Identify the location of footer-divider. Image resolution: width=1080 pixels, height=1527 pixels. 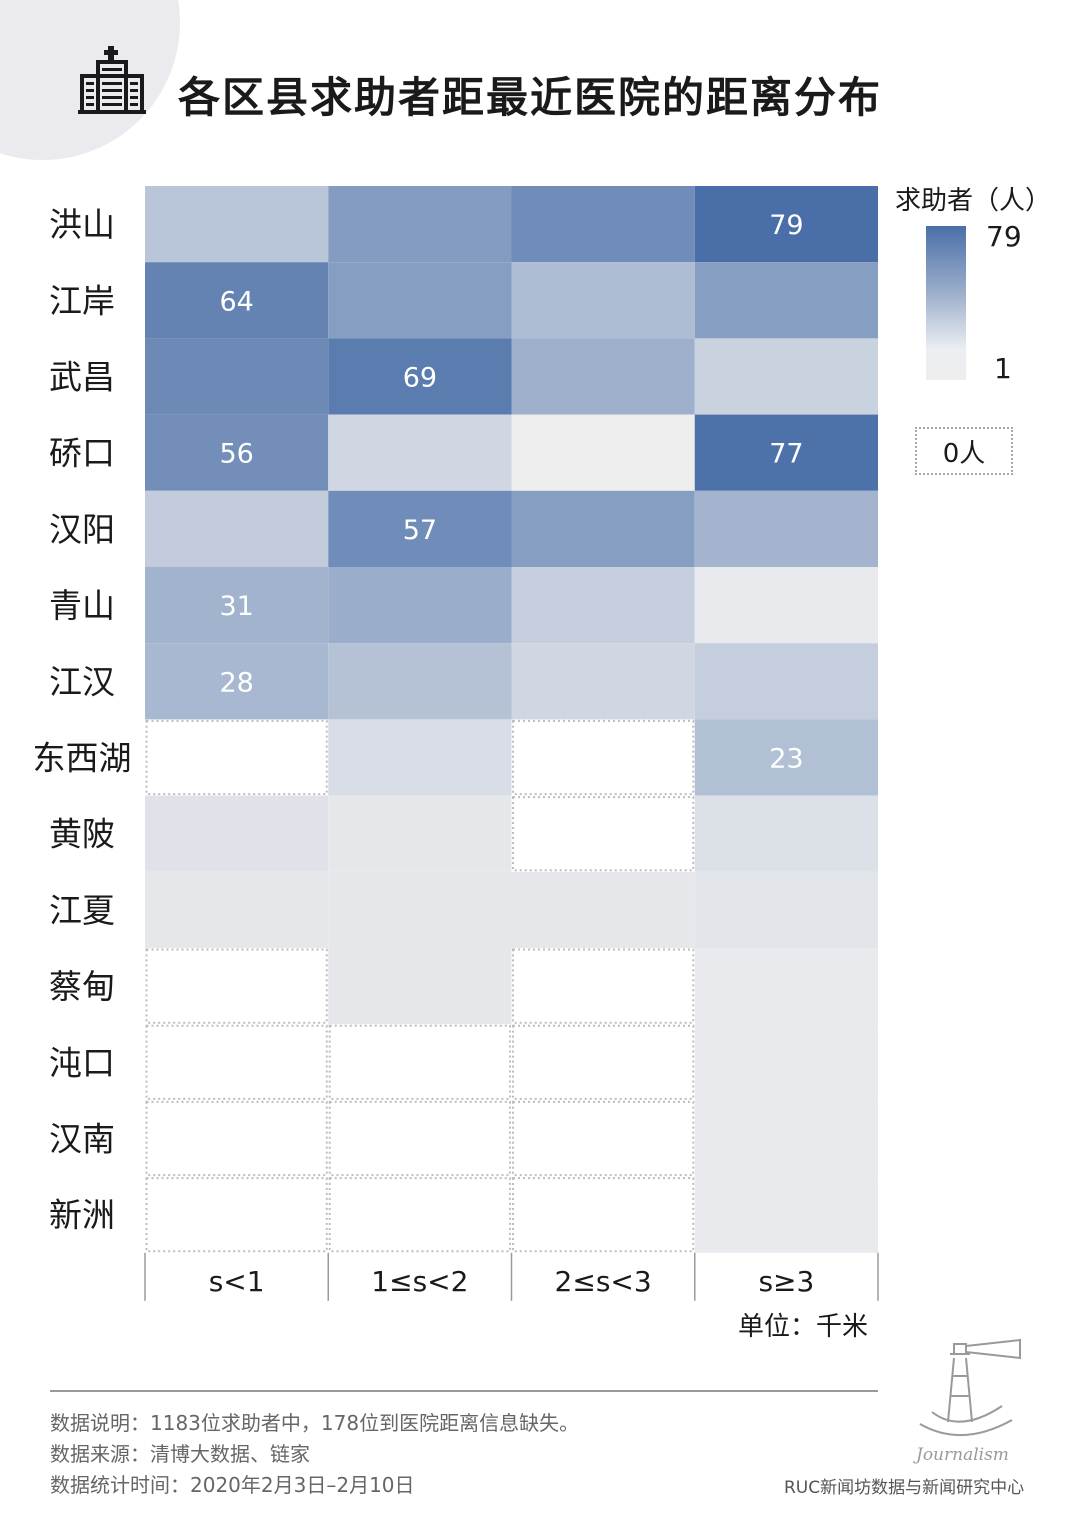
(464, 1391).